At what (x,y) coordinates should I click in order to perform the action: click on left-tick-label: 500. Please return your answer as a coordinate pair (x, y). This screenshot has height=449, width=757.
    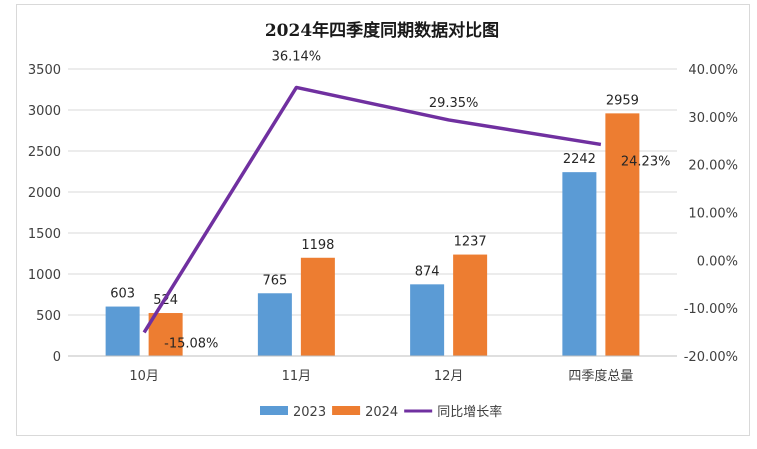
    Looking at the image, I should click on (48, 316).